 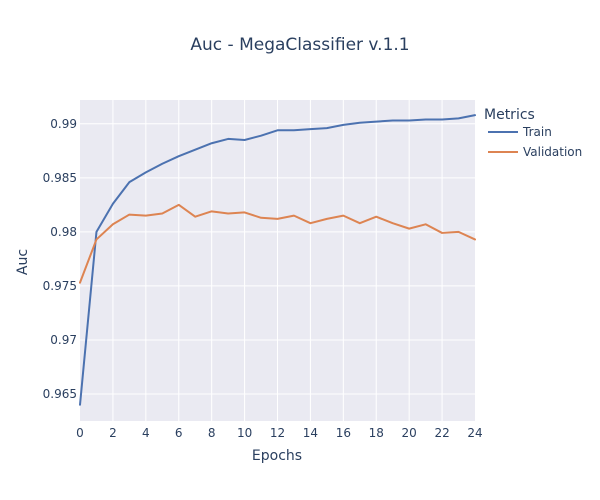 I want to click on y-tick-label: 0.98, so click(x=63, y=232).